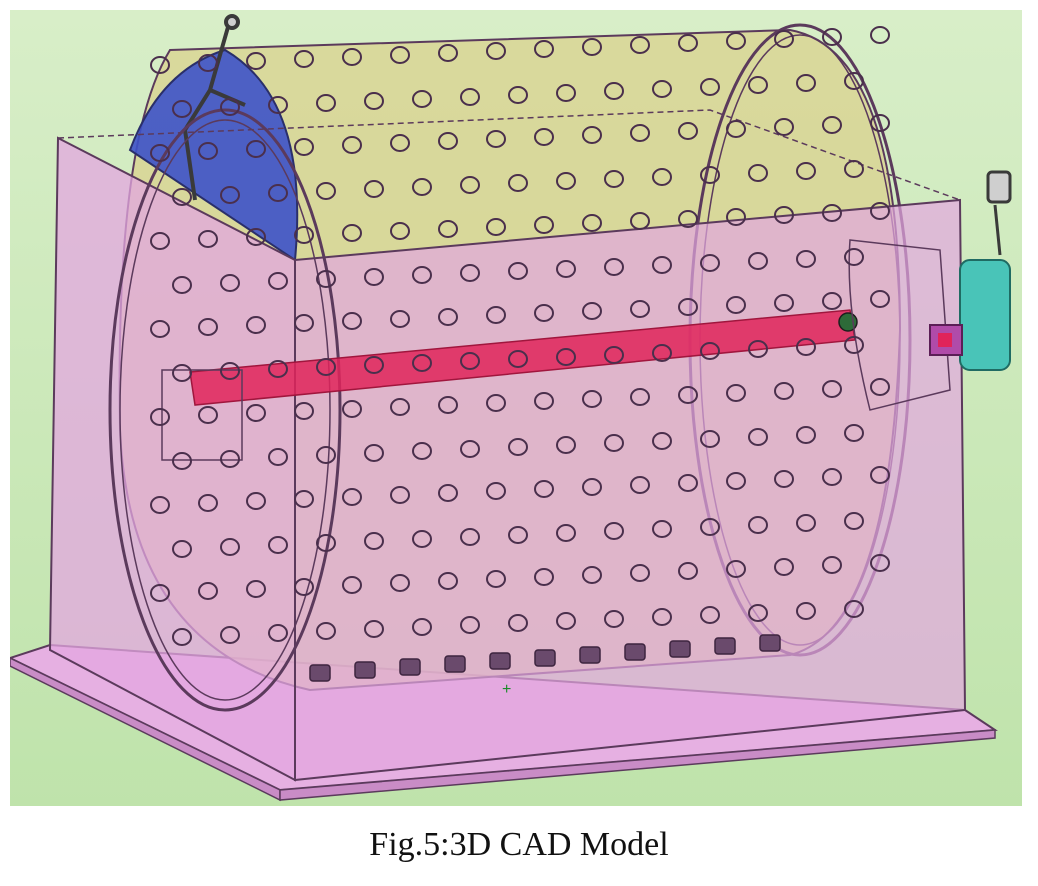  What do you see at coordinates (545, 658) in the screenshot?
I see `bottom-mounts` at bounding box center [545, 658].